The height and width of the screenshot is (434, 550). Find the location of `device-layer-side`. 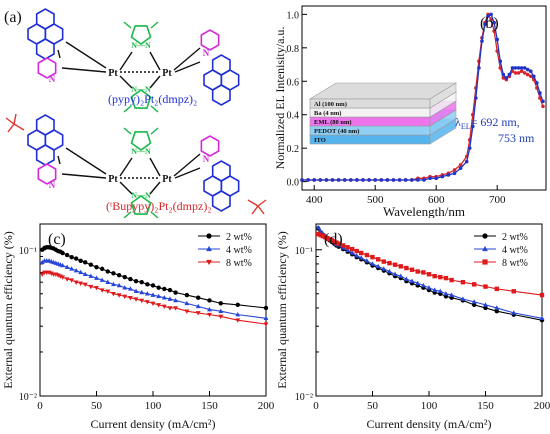

device-layer-side is located at coordinates (443, 95).